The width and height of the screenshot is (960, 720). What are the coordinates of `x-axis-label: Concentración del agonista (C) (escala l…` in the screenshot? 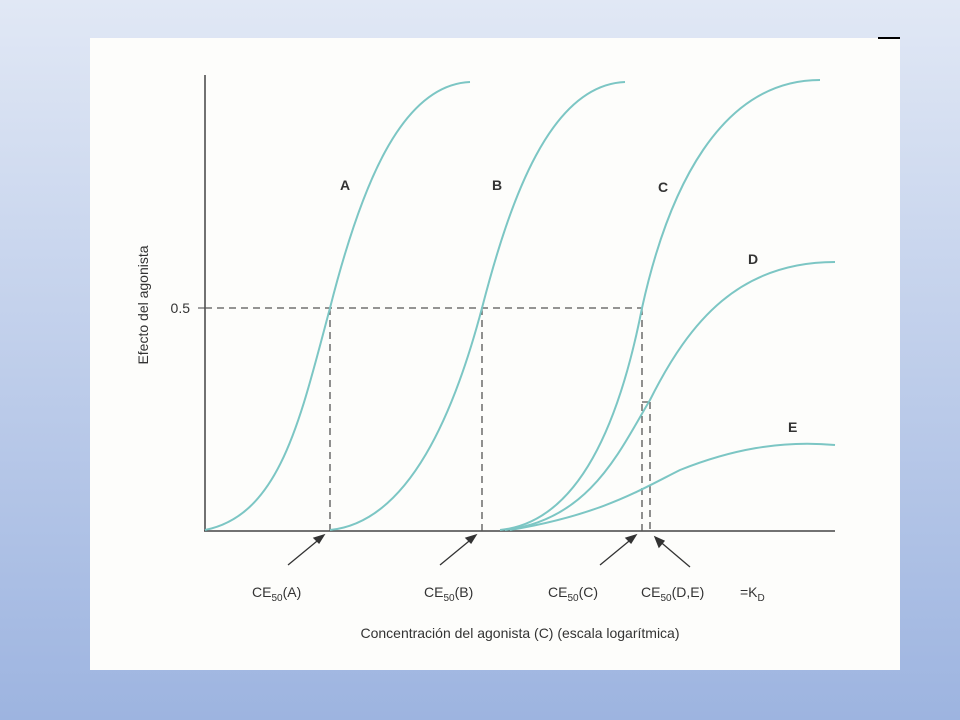 It's located at (519, 633).